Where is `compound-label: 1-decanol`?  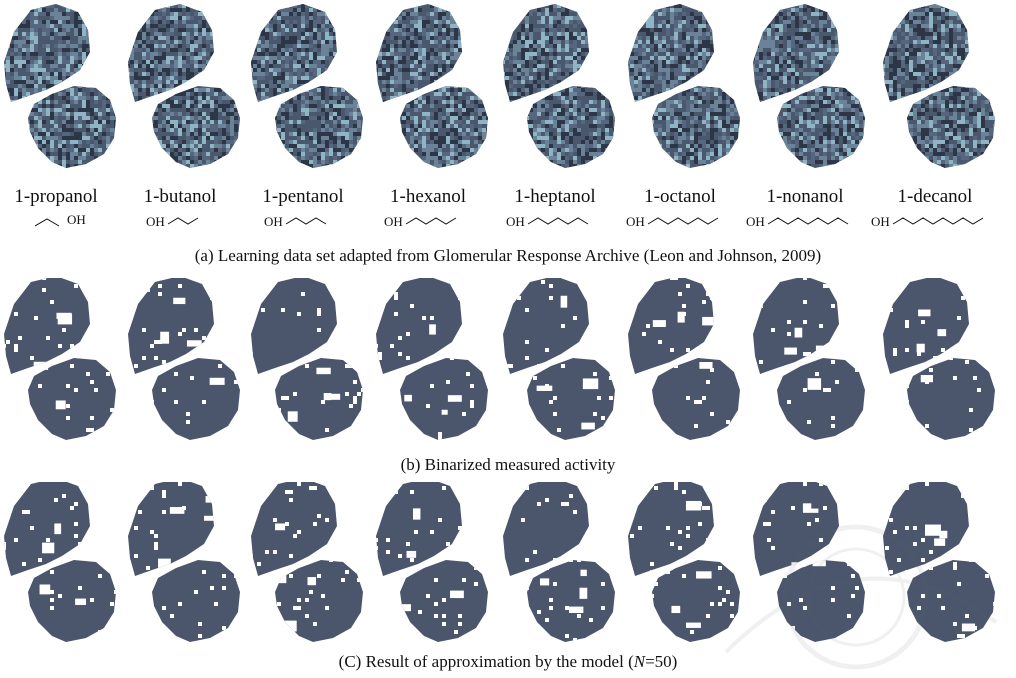
compound-label: 1-decanol is located at coordinates (935, 196).